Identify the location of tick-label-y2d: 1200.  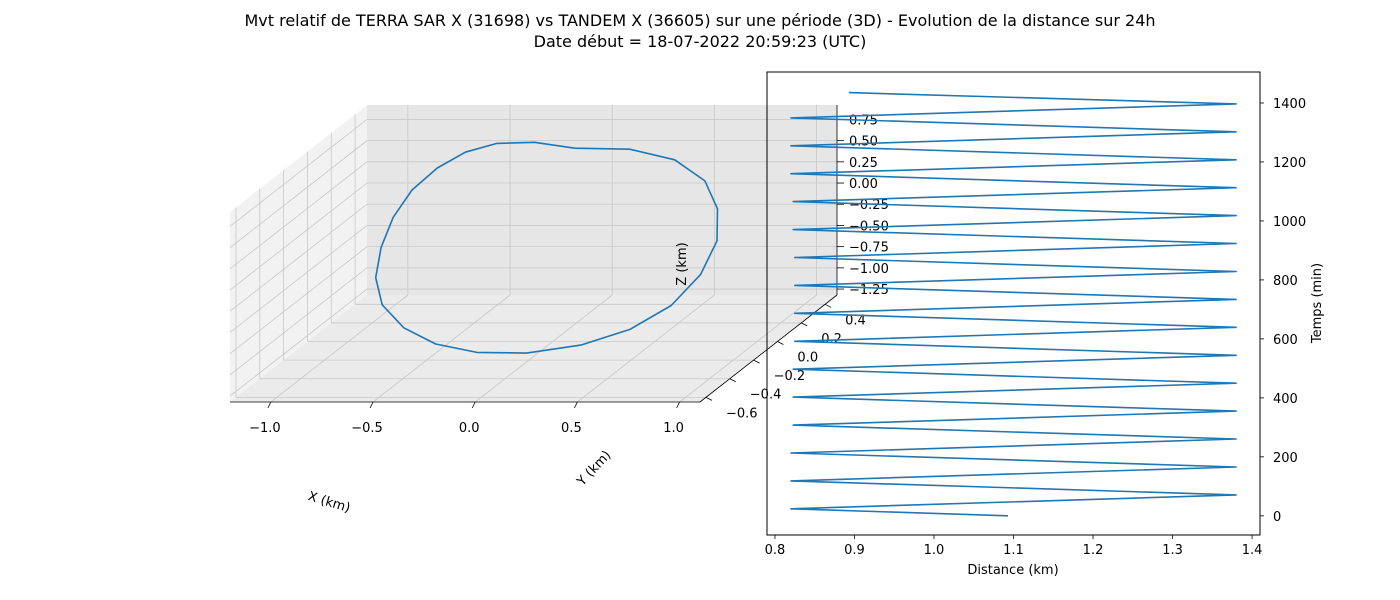
(1289, 163).